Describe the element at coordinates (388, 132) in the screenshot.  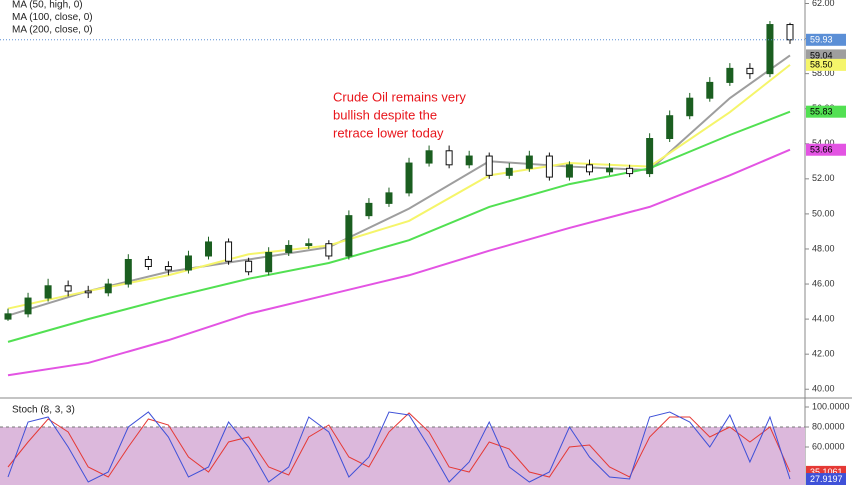
I see `annotation: retrace lower today` at that location.